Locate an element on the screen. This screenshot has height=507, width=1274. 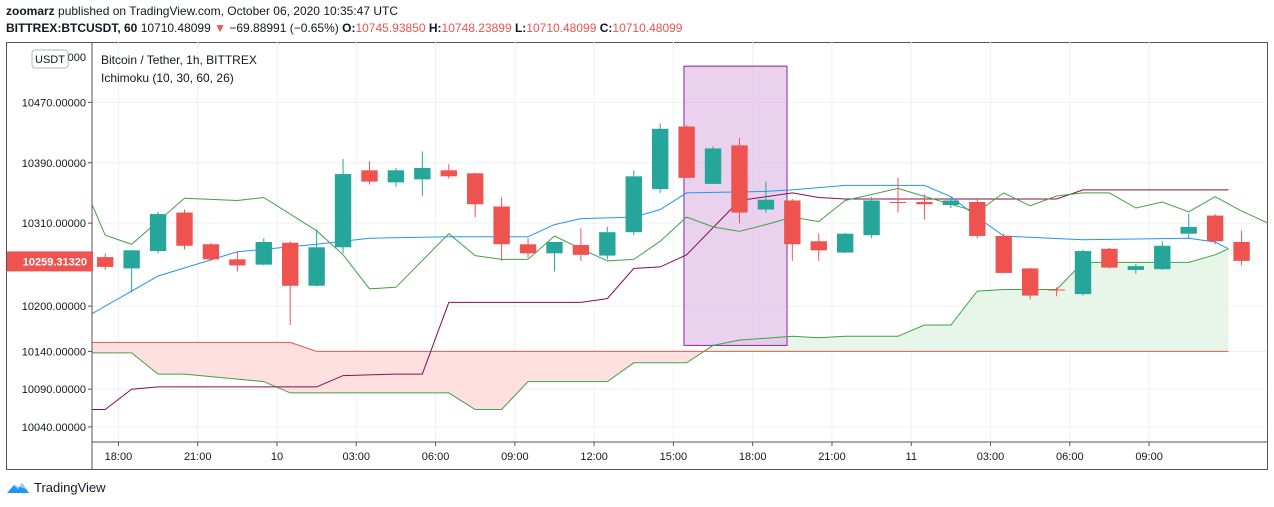
x-tick-label: 11 is located at coordinates (911, 457).